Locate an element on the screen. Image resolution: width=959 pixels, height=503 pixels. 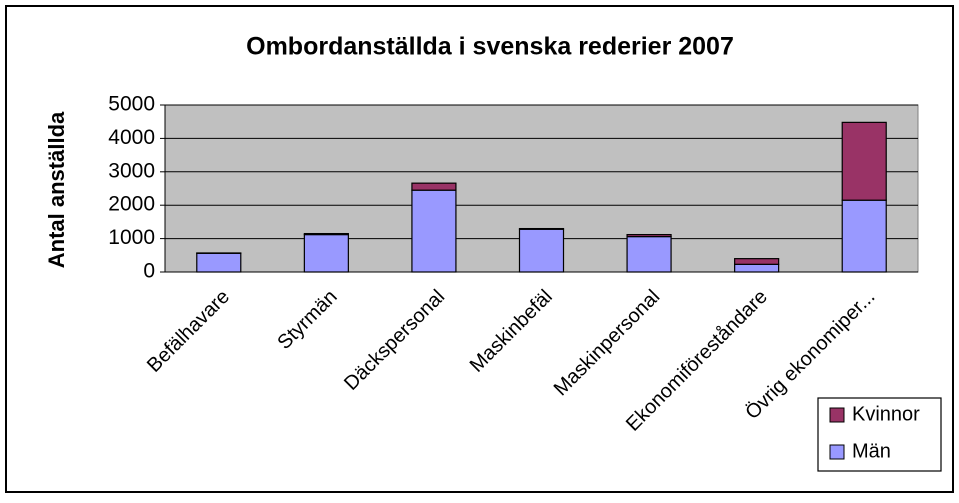
legend-label: Män is located at coordinates (871, 451).